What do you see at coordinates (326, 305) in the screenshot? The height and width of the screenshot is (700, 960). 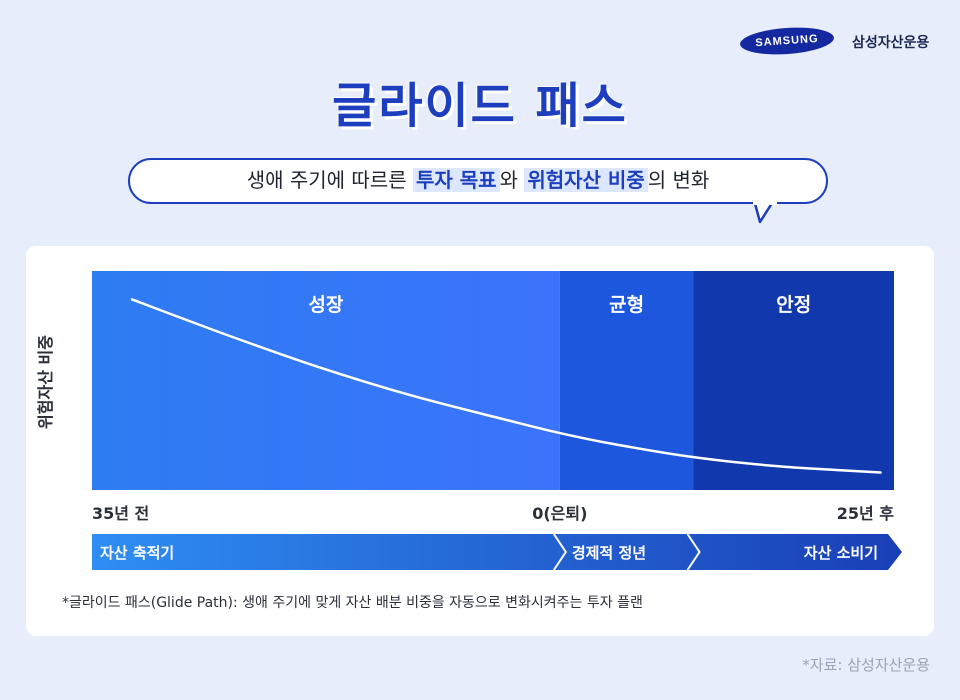 I see `phase-label-1: 성장` at bounding box center [326, 305].